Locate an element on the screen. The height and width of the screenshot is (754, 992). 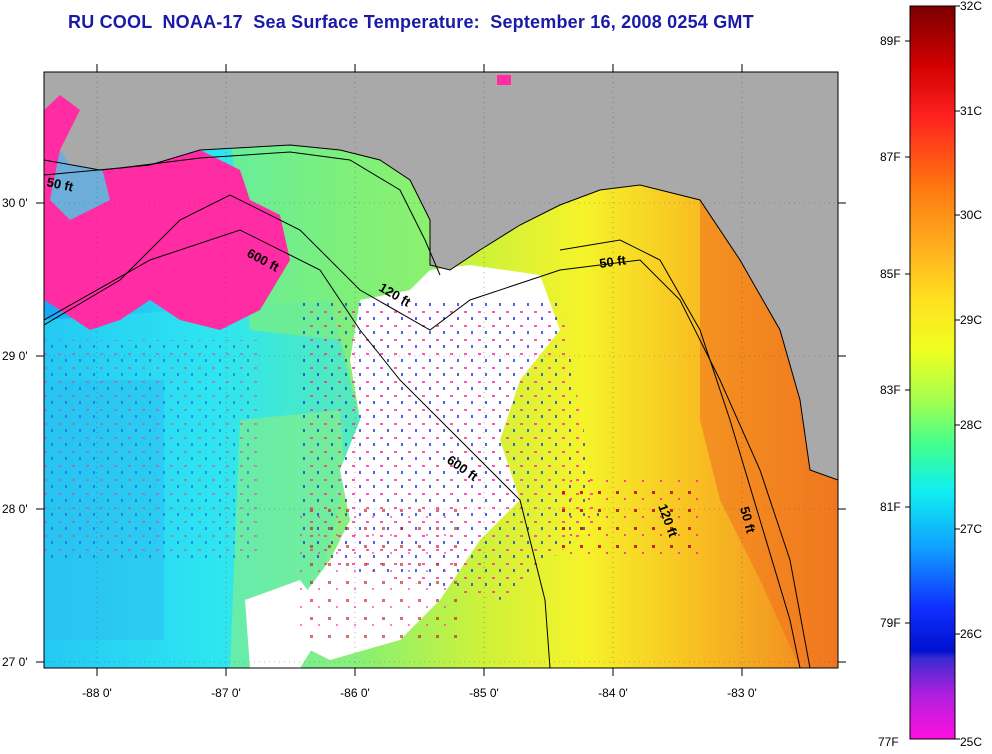
lat-label: 29 0' is located at coordinates (15, 356).